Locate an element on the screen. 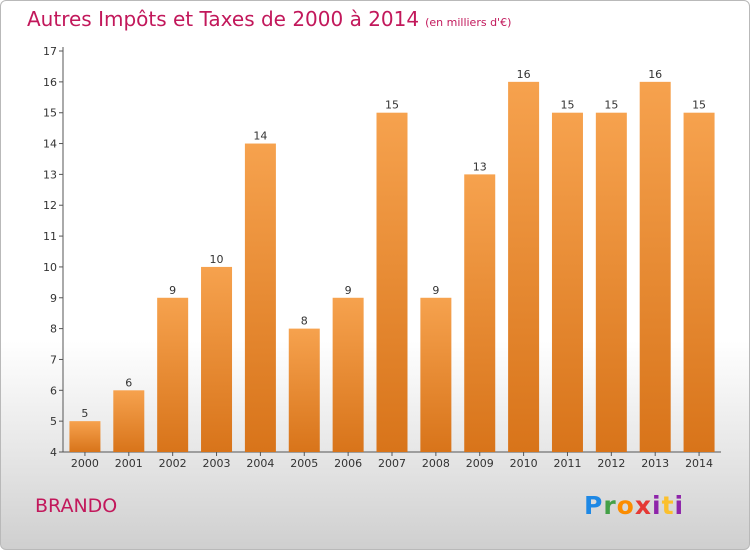 This screenshot has width=750, height=550. y-tick-label: 7 is located at coordinates (53, 359).